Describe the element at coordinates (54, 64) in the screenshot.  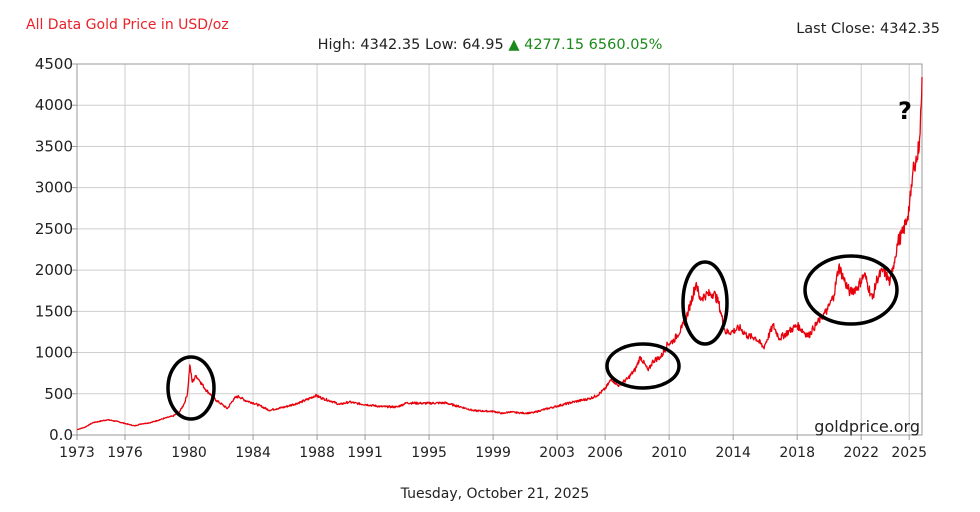
I see `y-tick-label: 4500` at that location.